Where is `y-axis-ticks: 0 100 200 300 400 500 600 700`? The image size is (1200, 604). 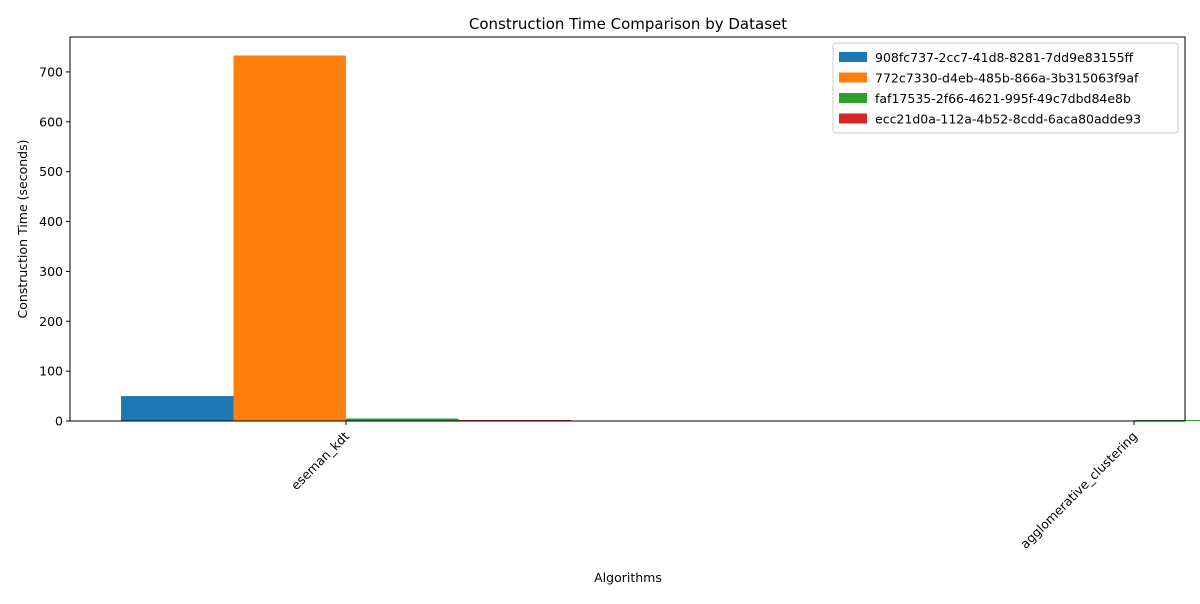
y-axis-ticks: 0 100 200 300 400 500 600 700 is located at coordinates (54, 246).